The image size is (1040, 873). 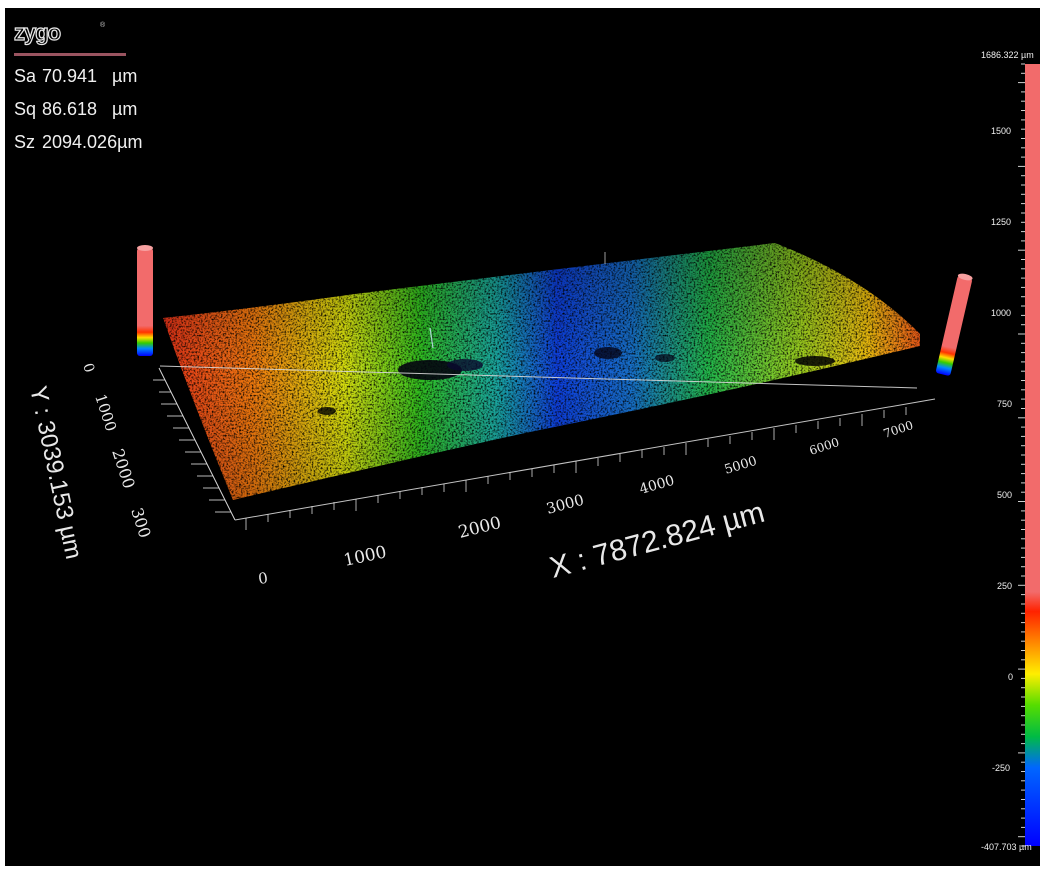 What do you see at coordinates (365, 556) in the screenshot?
I see `x-tick-label-1000: 1000` at bounding box center [365, 556].